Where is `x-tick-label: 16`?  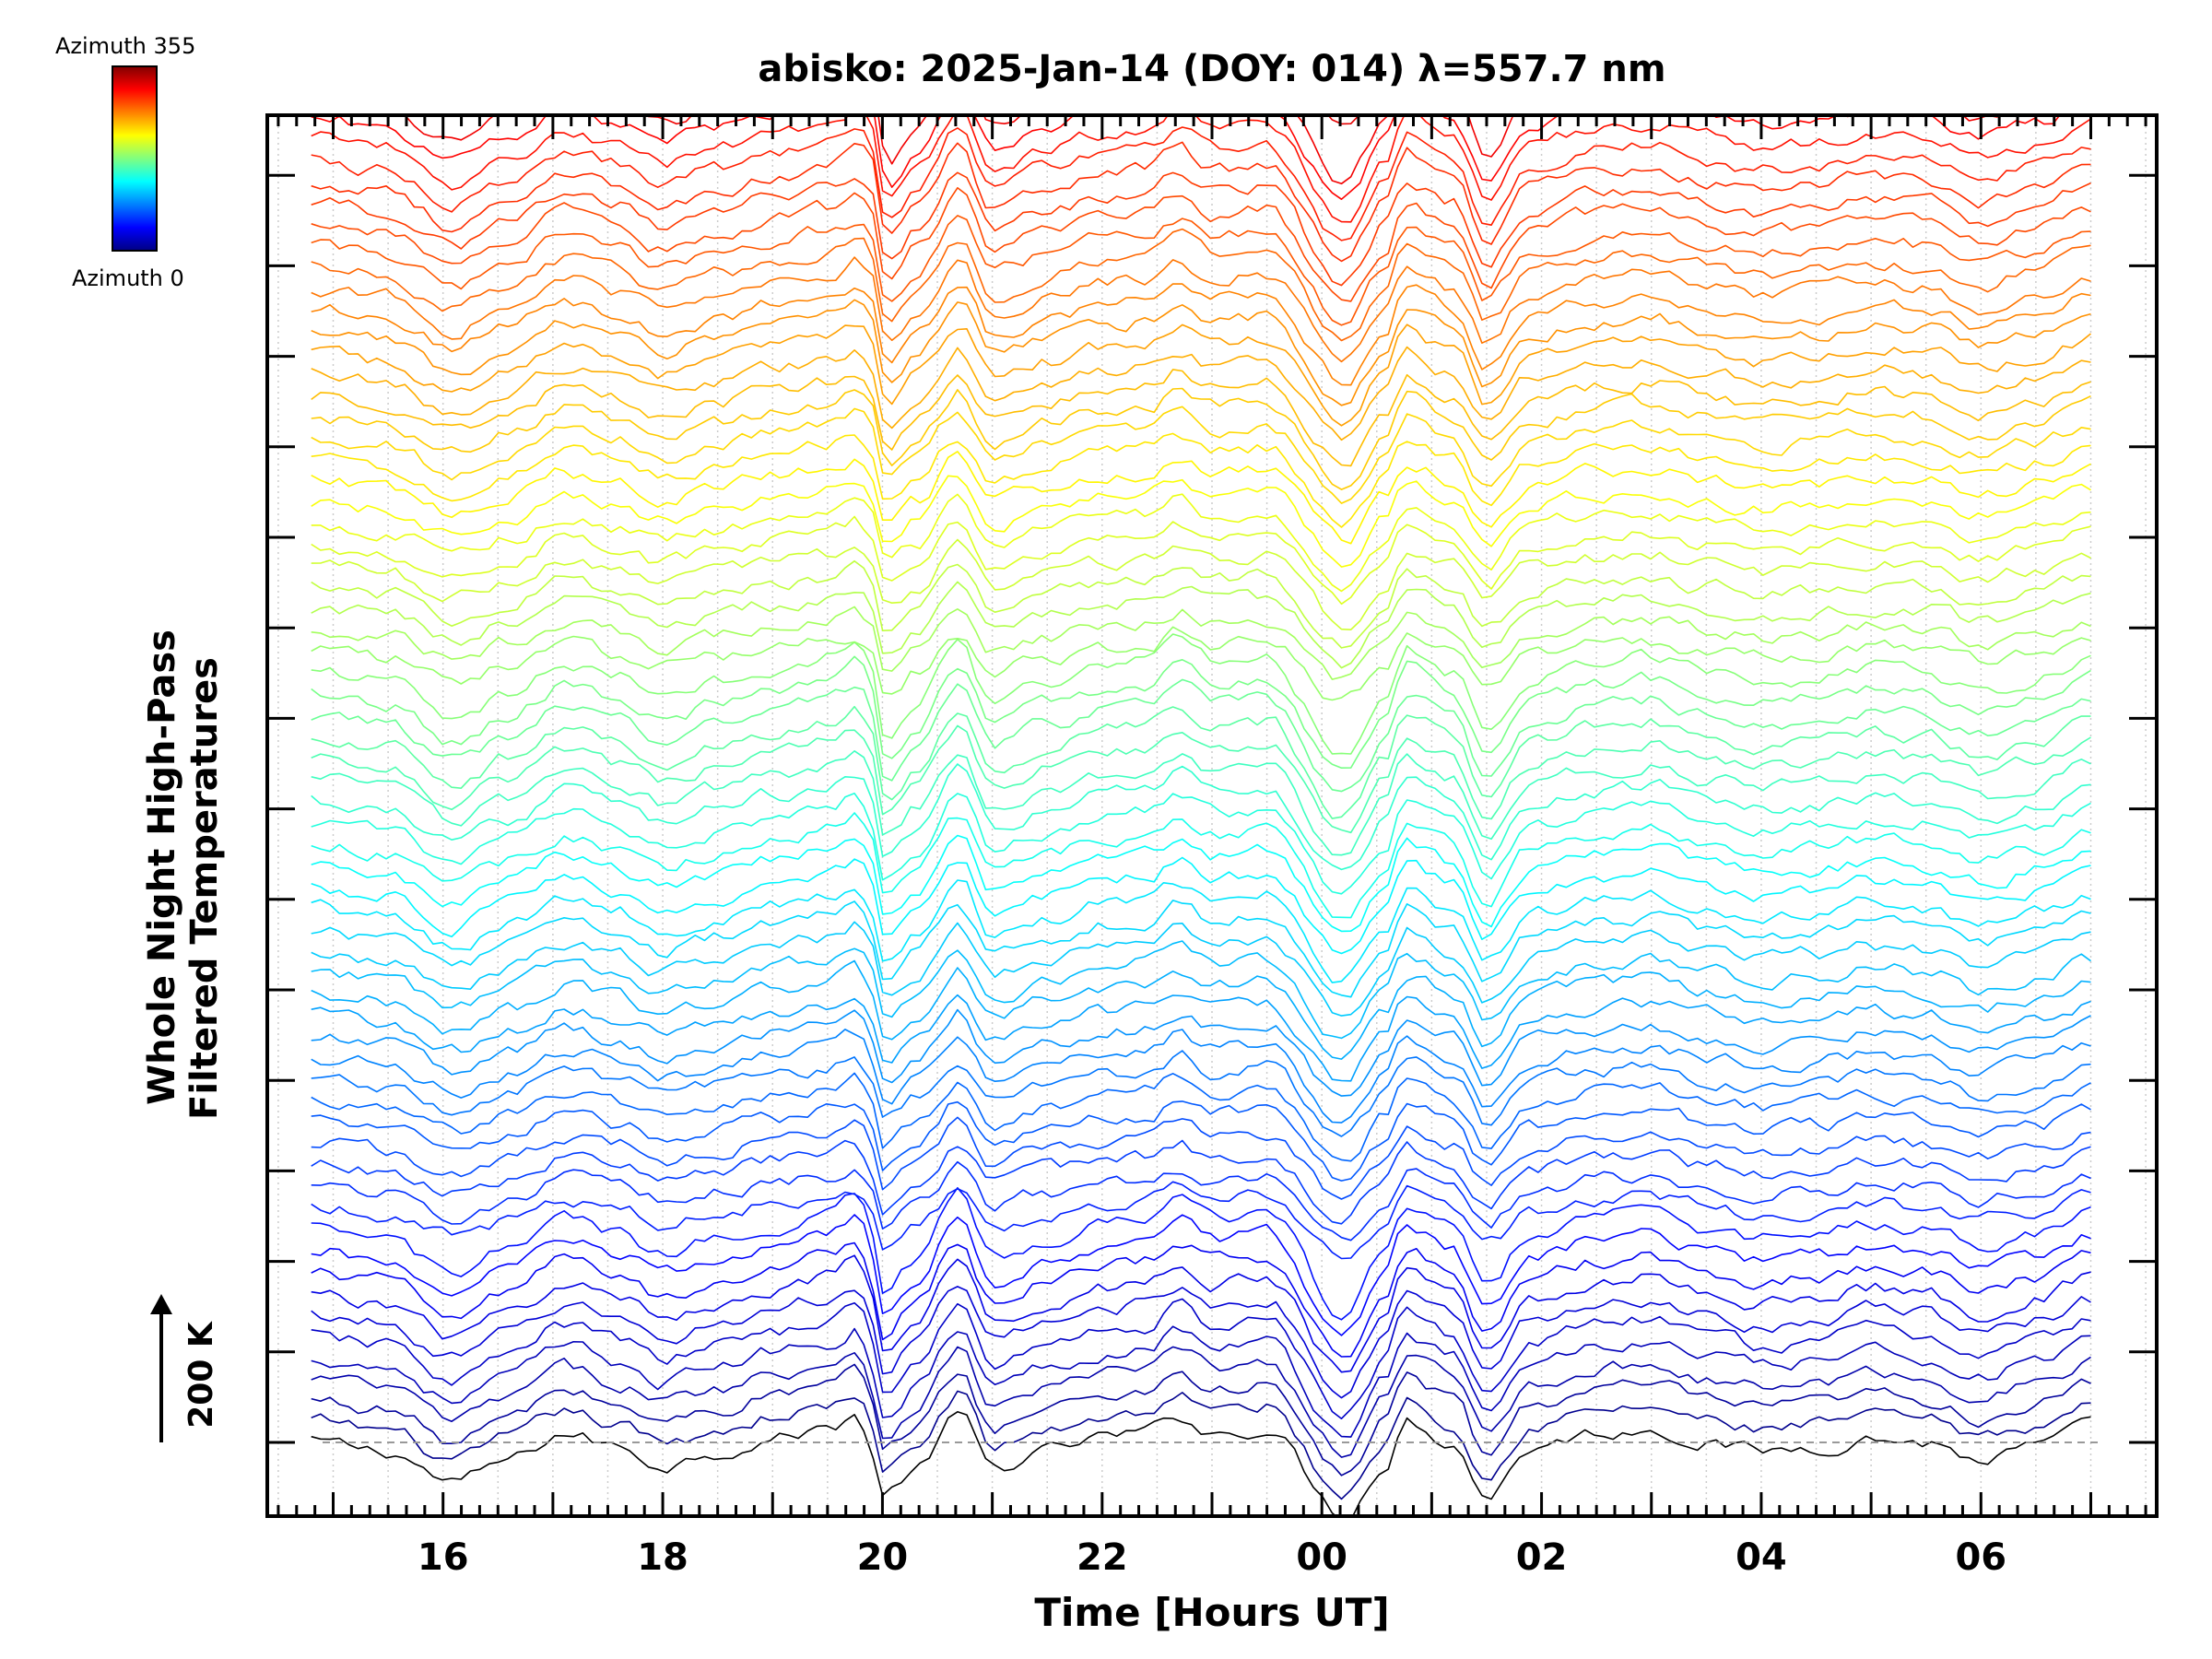 x-tick-label: 16 is located at coordinates (443, 1557).